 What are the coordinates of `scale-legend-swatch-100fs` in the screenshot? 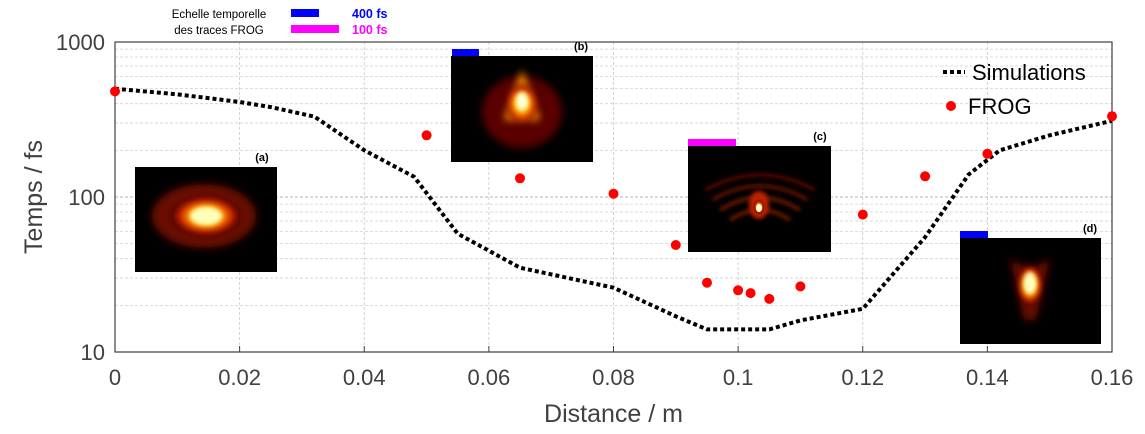 It's located at (315, 29).